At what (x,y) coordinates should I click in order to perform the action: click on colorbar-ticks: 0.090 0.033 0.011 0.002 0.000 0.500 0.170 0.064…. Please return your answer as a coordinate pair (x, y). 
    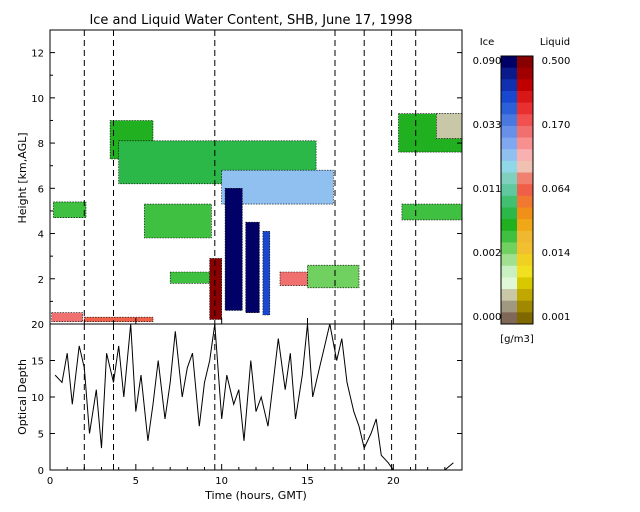
    Looking at the image, I should click on (522, 189).